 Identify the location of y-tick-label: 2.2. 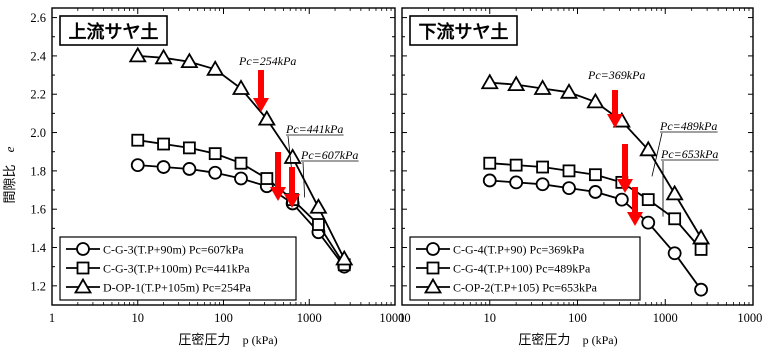
(38, 95).